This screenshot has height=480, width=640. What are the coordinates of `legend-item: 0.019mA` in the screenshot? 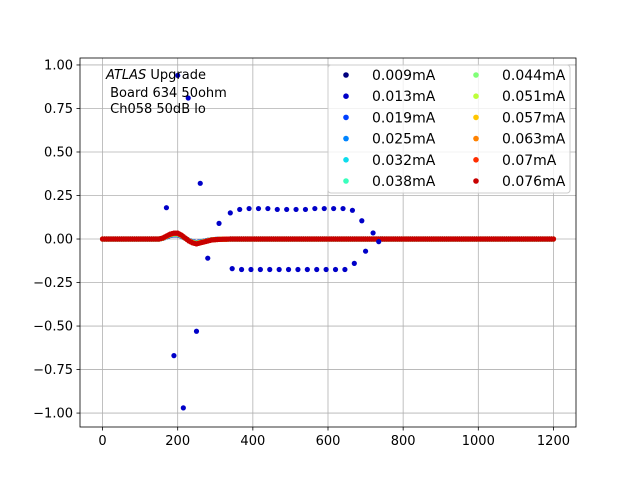 It's located at (389, 118).